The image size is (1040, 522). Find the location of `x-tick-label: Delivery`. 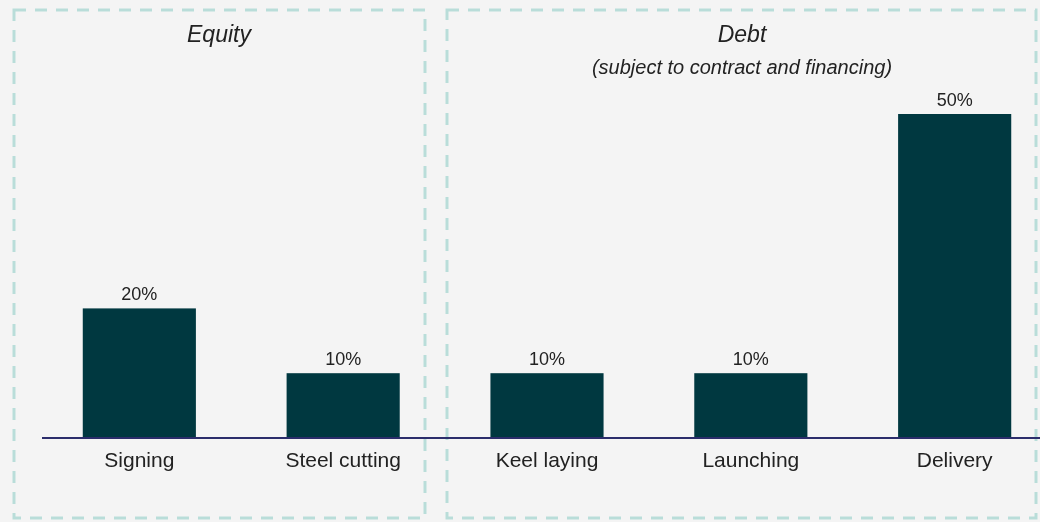

x-tick-label: Delivery is located at coordinates (955, 459).